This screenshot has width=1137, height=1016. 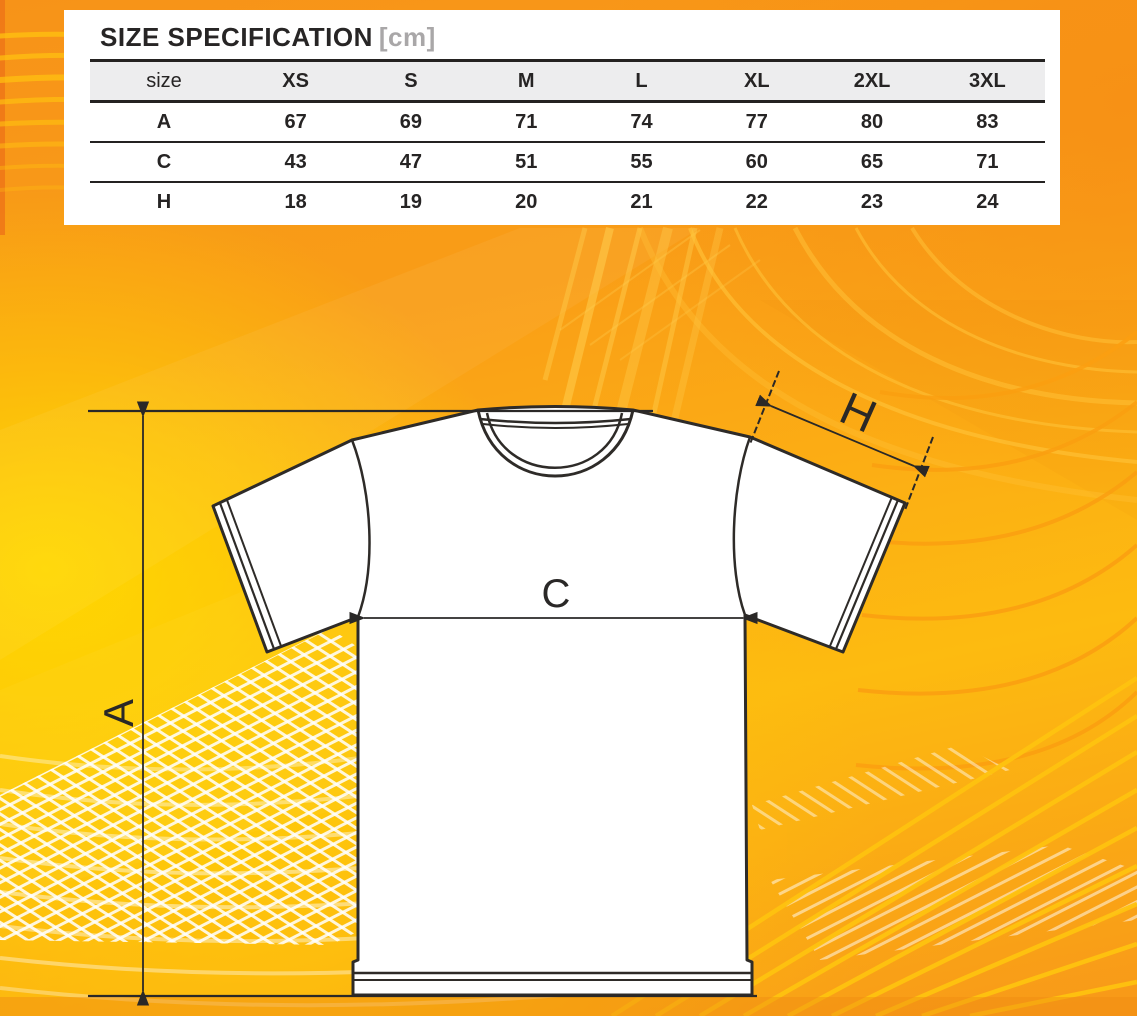 What do you see at coordinates (556, 594) in the screenshot?
I see `dimension-label-c: C` at bounding box center [556, 594].